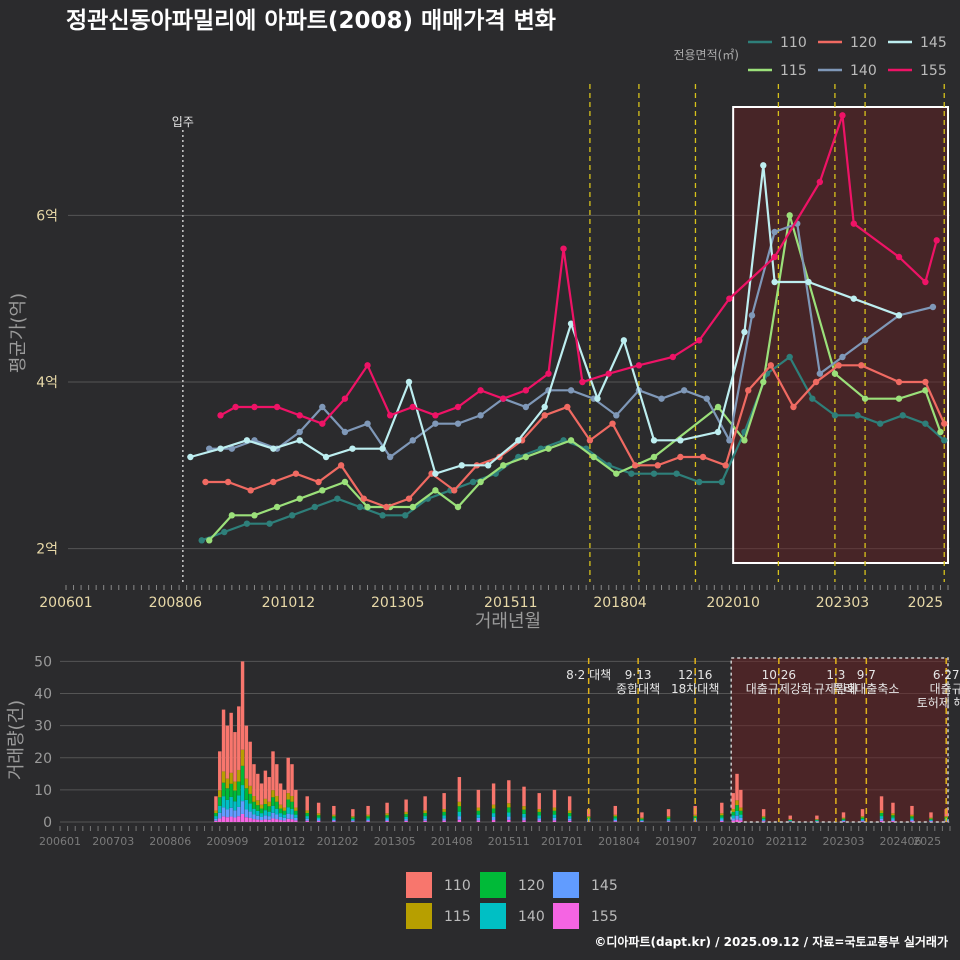 The height and width of the screenshot is (960, 960). Describe the element at coordinates (562, 841) in the screenshot. I see `x-tick-label: 201701` at that location.